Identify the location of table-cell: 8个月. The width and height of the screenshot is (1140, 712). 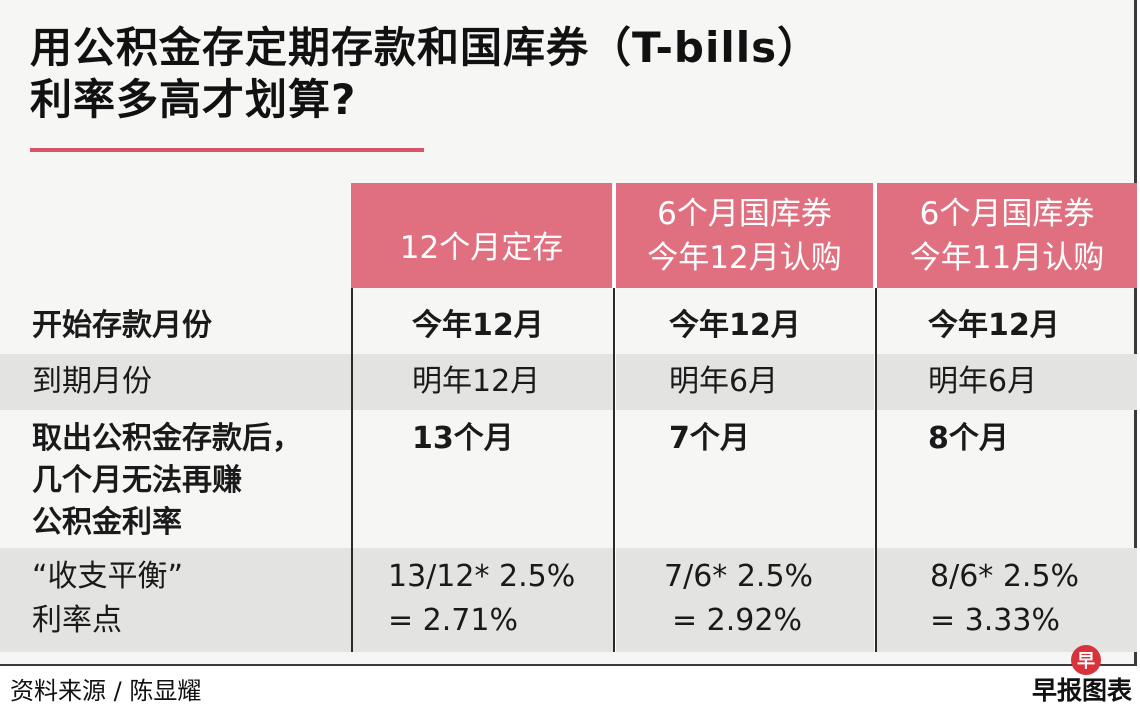
(968, 438).